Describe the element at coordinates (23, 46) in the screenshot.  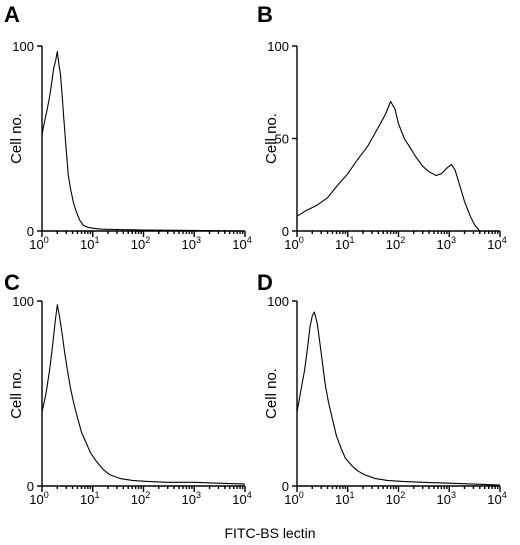
I see `y-tick-label-a-100: 100` at that location.